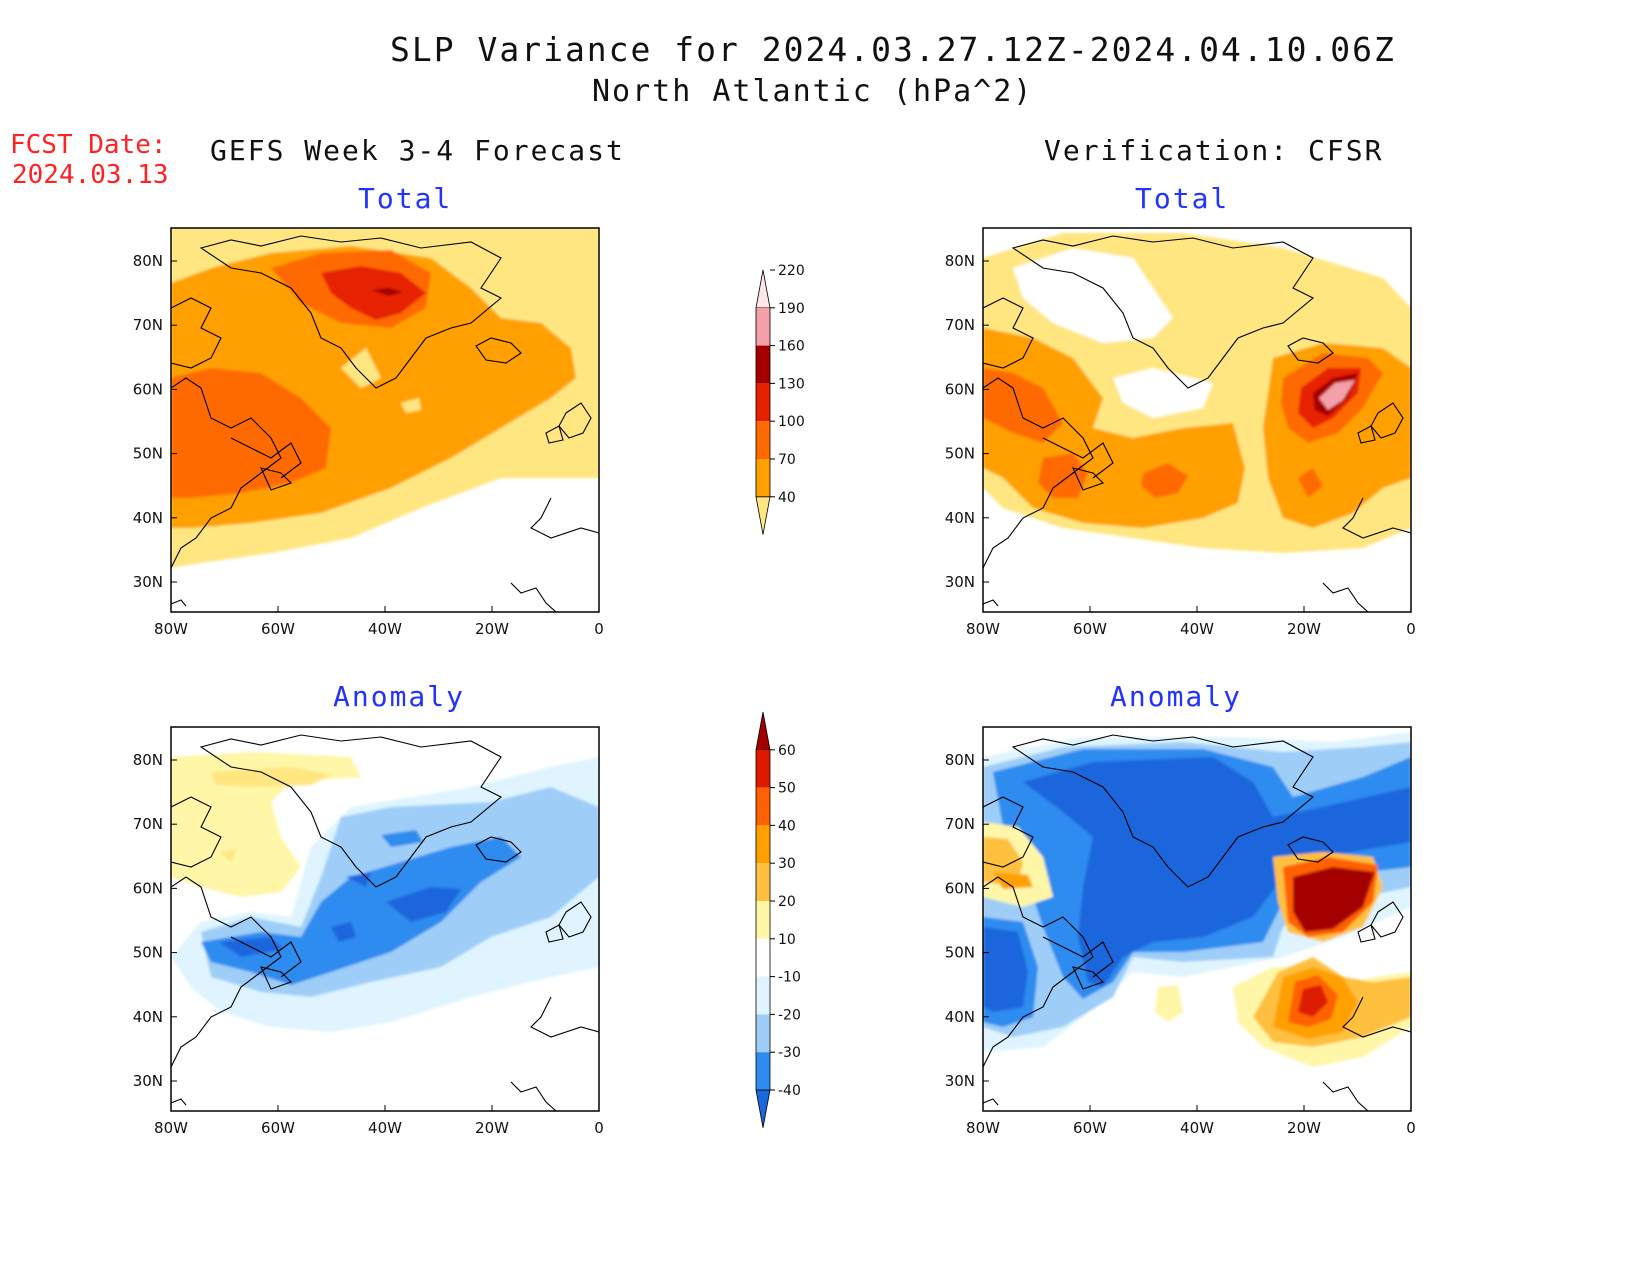  What do you see at coordinates (405, 198) in the screenshot?
I see `panel-title-fcst-total: Total` at bounding box center [405, 198].